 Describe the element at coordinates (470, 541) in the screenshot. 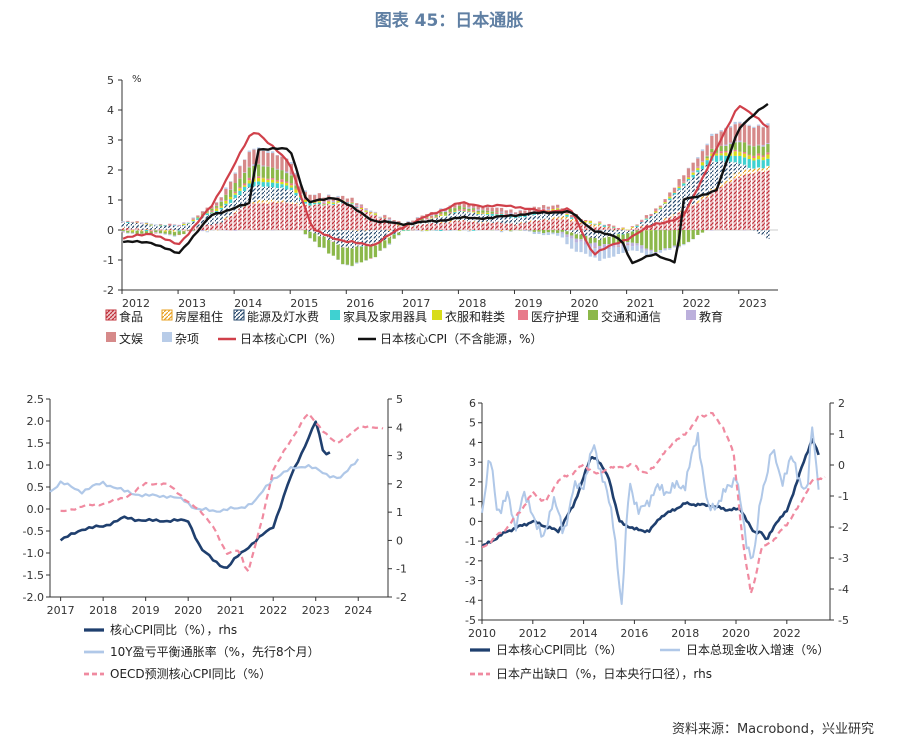

I see `left-tick-label: -1` at that location.